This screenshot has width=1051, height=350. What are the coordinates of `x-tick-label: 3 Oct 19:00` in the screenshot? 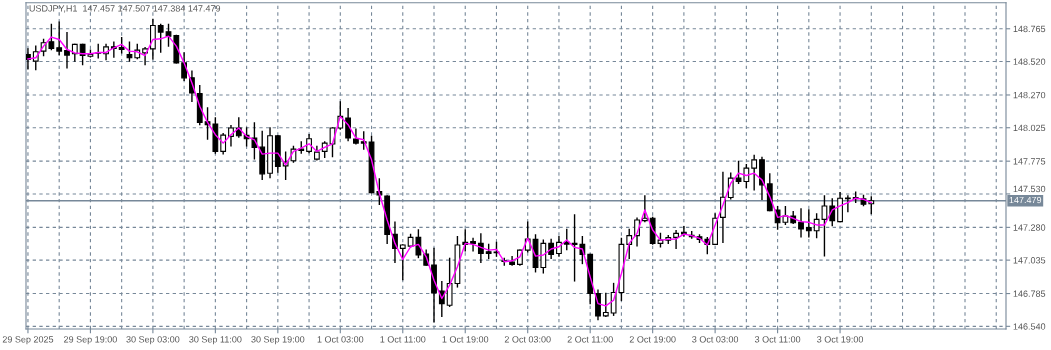 It's located at (840, 339).